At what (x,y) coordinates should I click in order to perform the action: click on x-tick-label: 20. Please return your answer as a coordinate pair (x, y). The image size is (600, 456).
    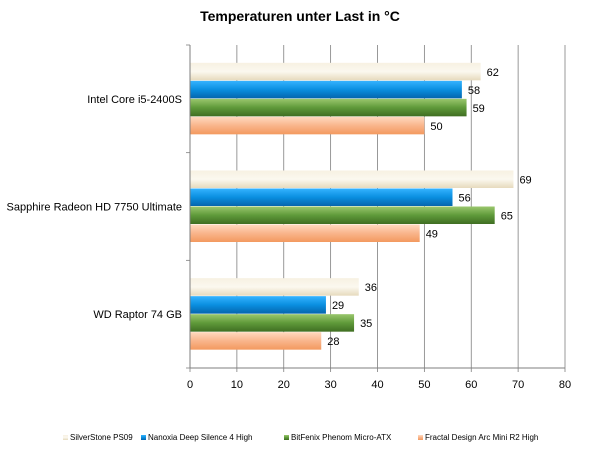
    Looking at the image, I should click on (284, 385).